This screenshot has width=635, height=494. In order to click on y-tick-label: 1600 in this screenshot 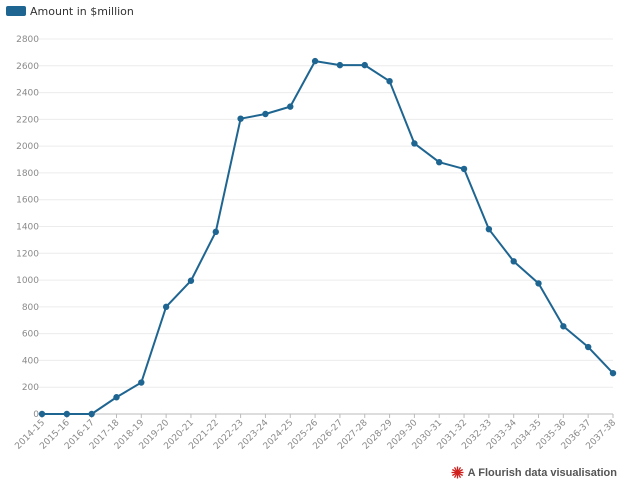, I will do `click(27, 201)`.